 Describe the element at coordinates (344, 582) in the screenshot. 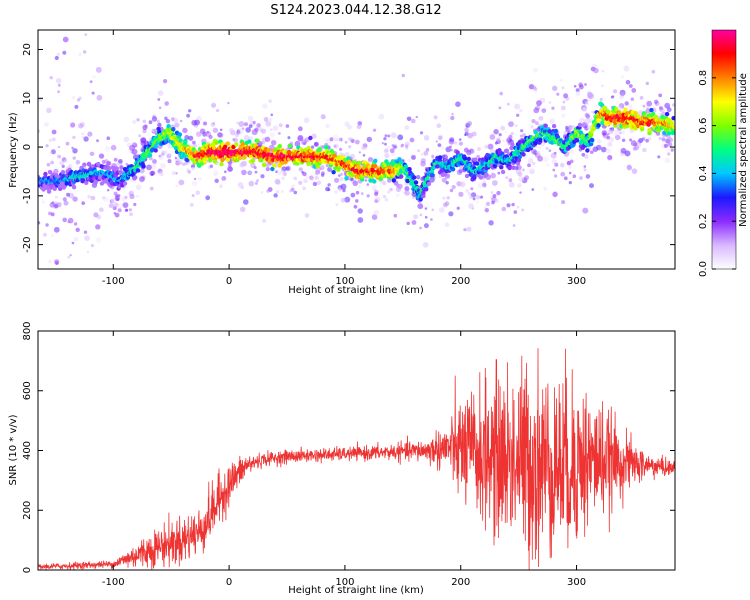

I see `x-tick-label: 100` at that location.